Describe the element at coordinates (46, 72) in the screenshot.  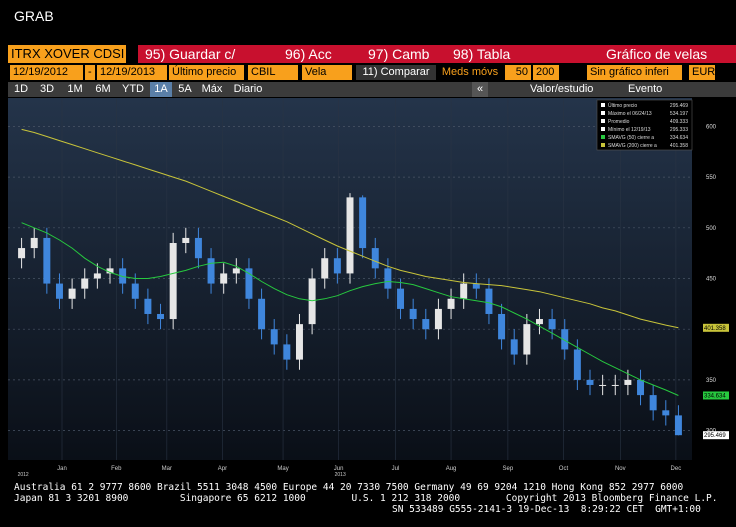
I see `start-date: 12/19/2012` at that location.